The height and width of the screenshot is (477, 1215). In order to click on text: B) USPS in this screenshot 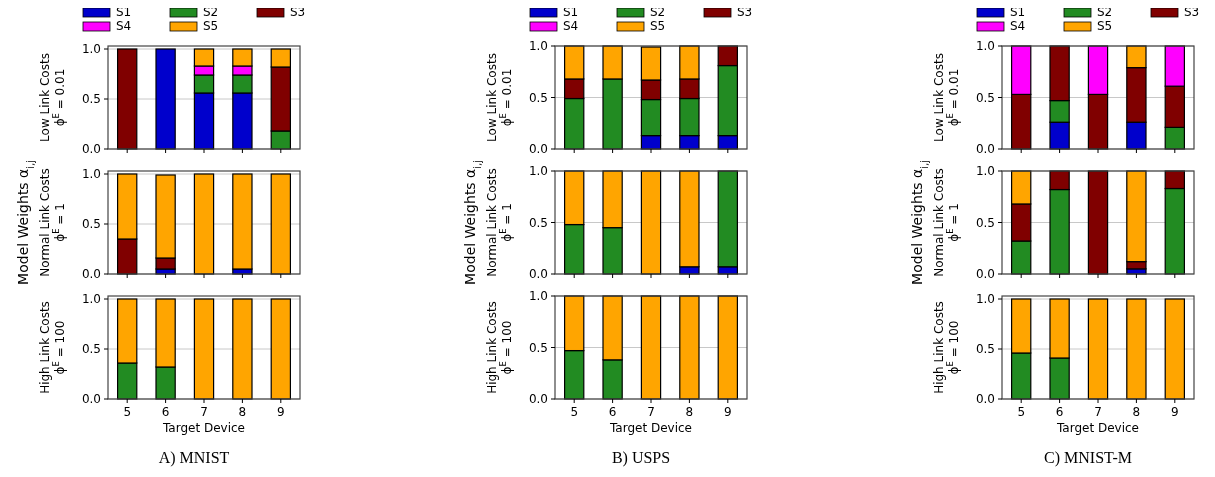, I will do `click(641, 458)`.